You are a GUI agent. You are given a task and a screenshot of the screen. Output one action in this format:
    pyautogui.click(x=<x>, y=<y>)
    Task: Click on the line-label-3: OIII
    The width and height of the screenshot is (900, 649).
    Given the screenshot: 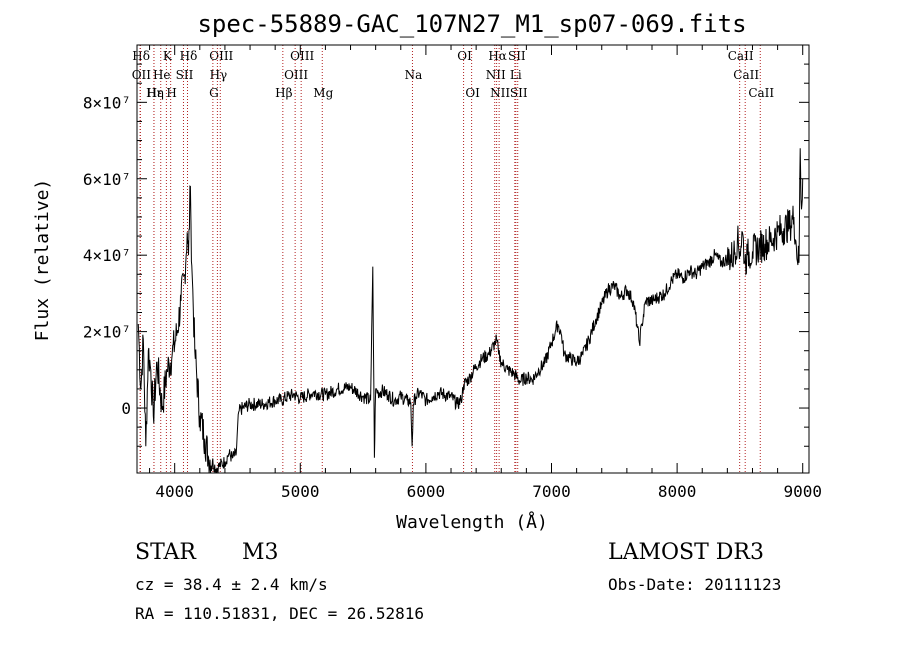 What is the action you would take?
    pyautogui.click(x=221, y=56)
    